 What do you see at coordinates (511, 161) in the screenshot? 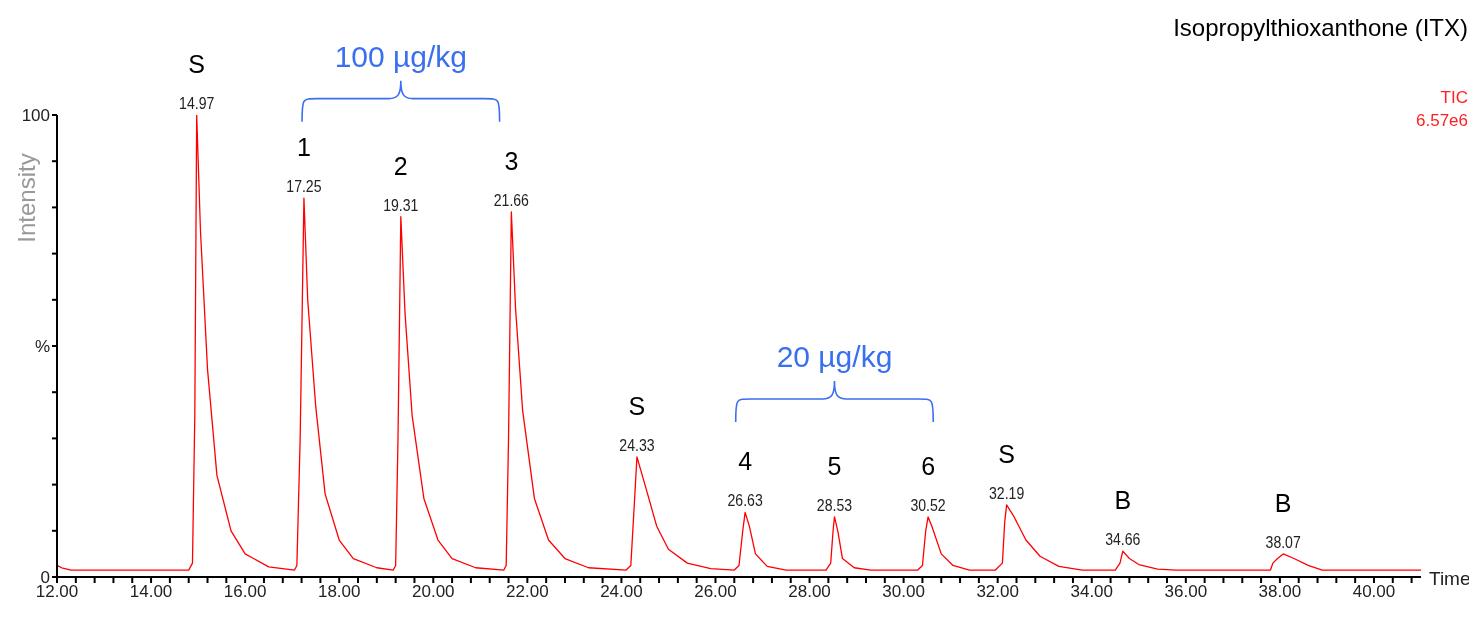
I see `annotation: 3` at bounding box center [511, 161].